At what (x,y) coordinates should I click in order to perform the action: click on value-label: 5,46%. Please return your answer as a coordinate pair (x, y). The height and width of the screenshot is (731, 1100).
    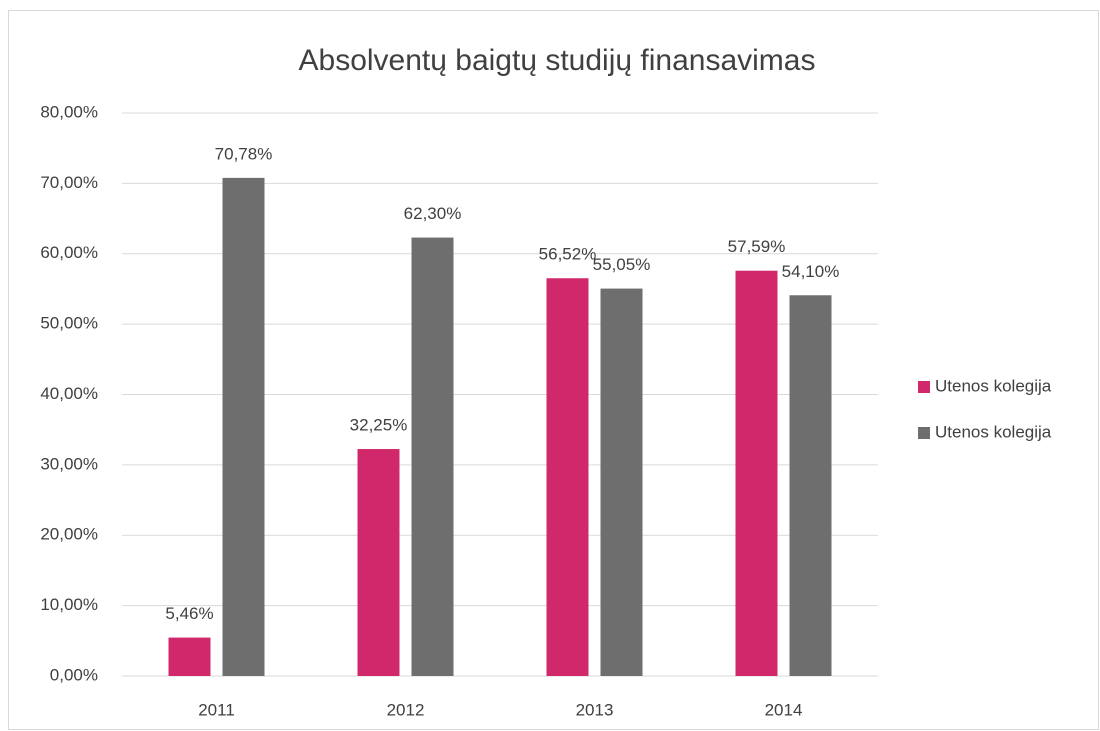
    Looking at the image, I should click on (189, 613).